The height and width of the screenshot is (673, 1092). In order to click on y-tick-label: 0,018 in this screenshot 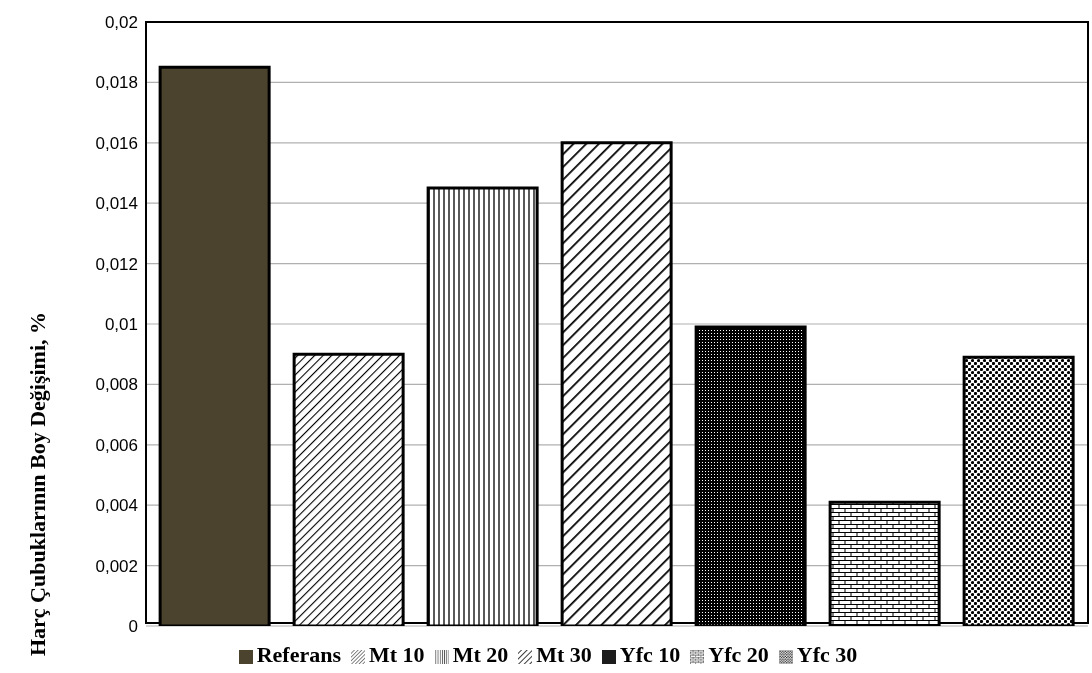, I will do `click(116, 83)`.